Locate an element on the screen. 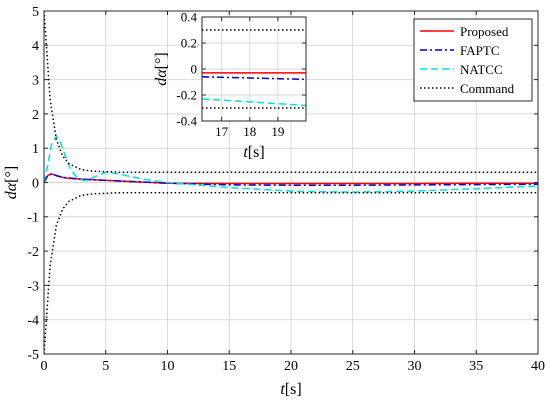  inset-series-group is located at coordinates (254, 69).